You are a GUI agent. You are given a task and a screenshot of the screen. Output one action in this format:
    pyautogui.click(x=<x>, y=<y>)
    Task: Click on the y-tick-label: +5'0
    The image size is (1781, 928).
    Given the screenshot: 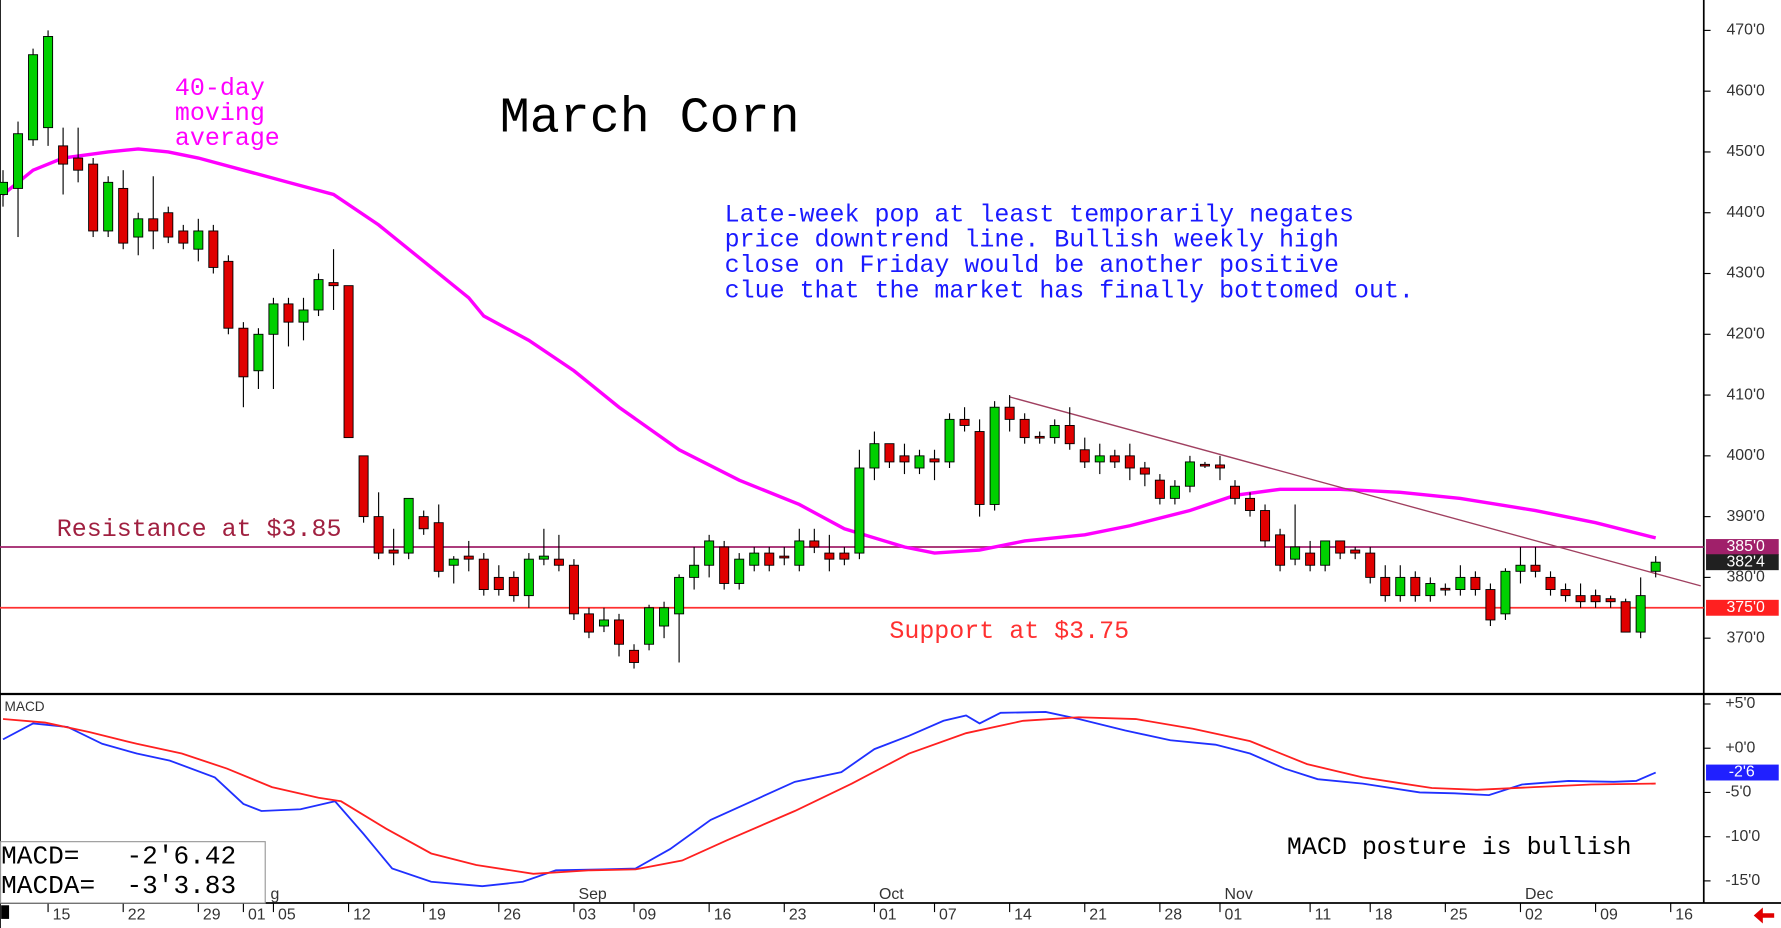 What is the action you would take?
    pyautogui.click(x=1740, y=703)
    